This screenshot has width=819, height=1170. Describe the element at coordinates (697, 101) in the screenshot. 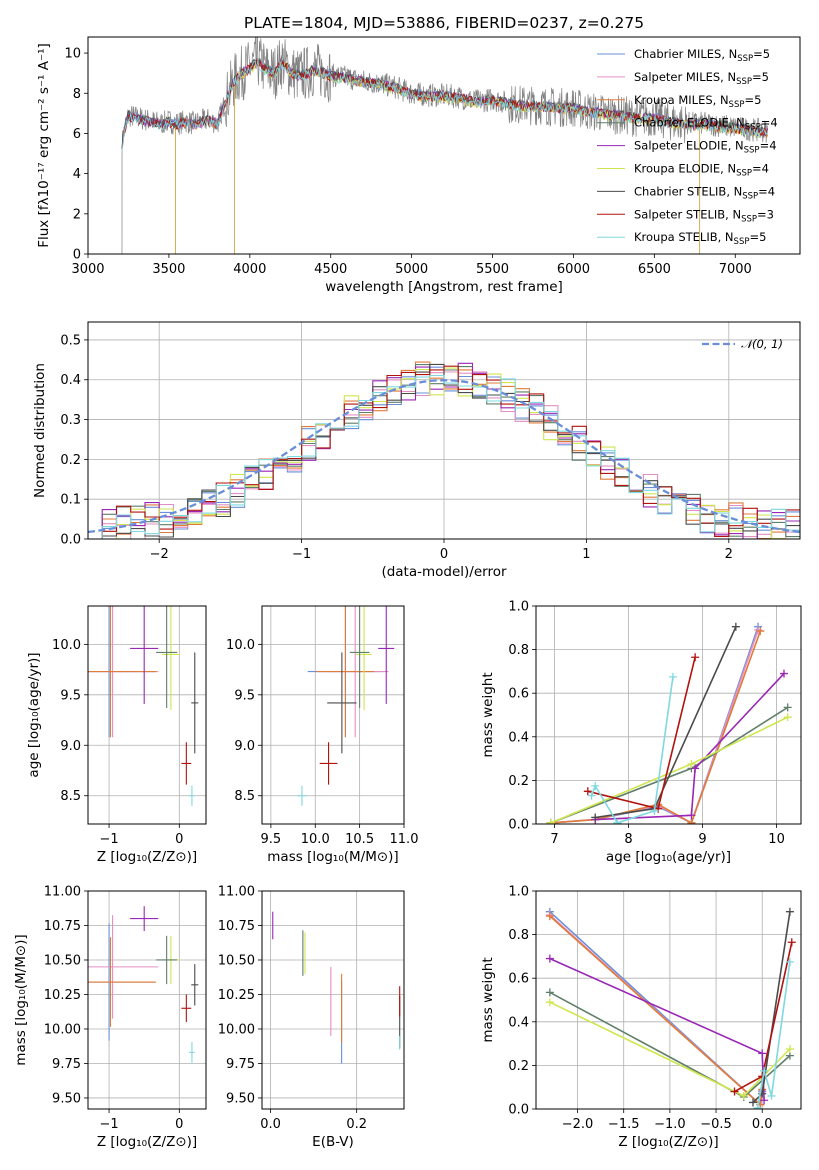

I see `legend-label: Kroupa MILES, NSSP=5` at that location.